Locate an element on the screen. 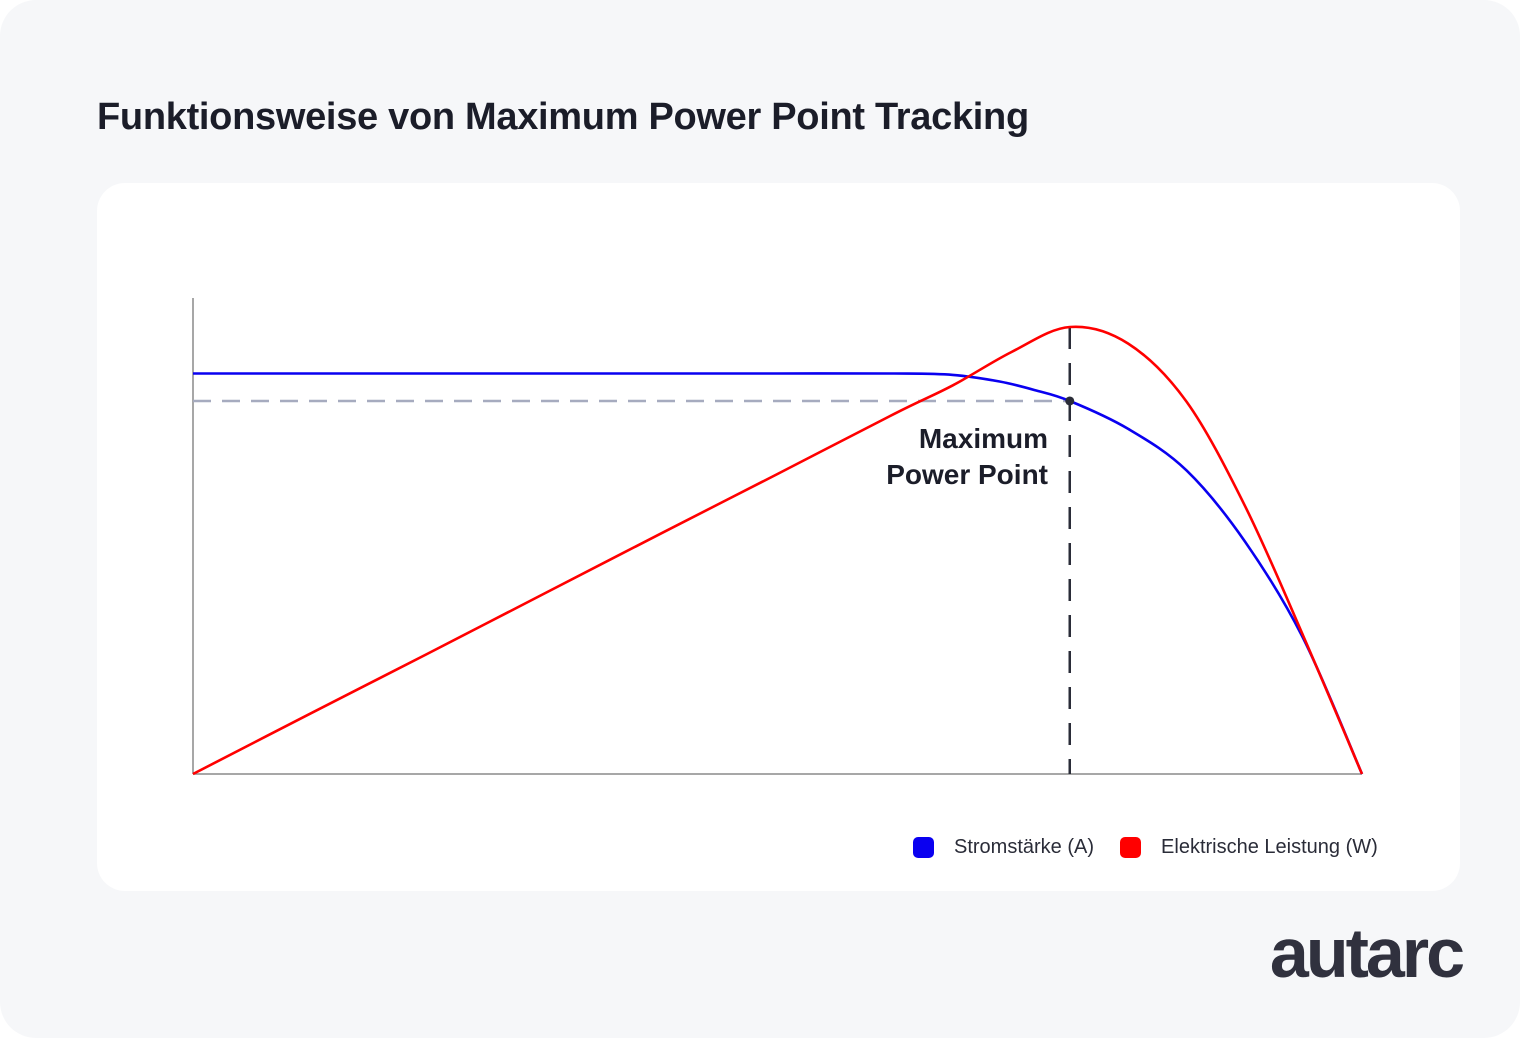  legend-label-power: Elektrische Leistung (W) is located at coordinates (1269, 847).